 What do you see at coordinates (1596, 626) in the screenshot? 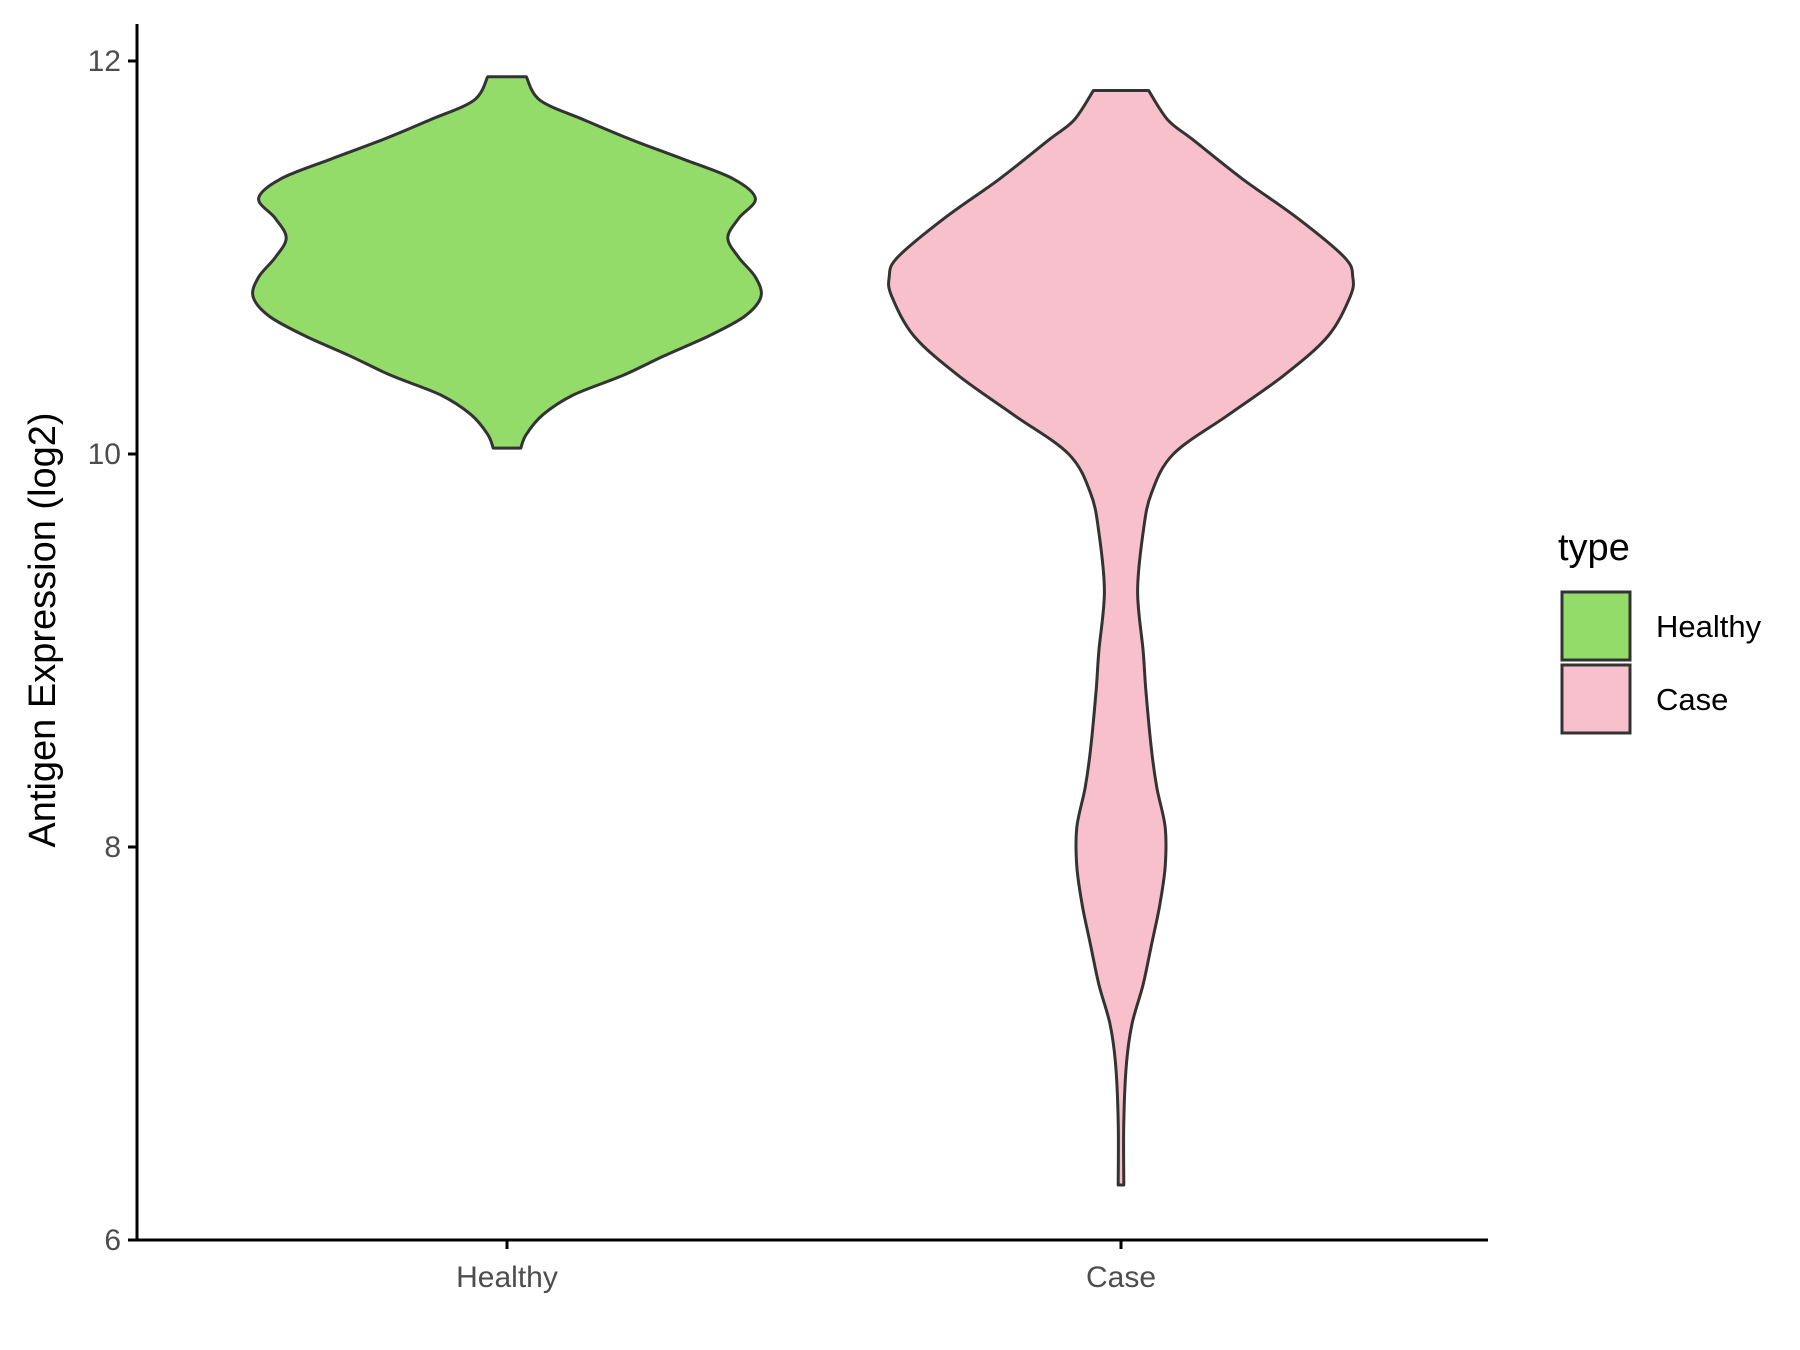
I see `legend-swatch-healthy` at bounding box center [1596, 626].